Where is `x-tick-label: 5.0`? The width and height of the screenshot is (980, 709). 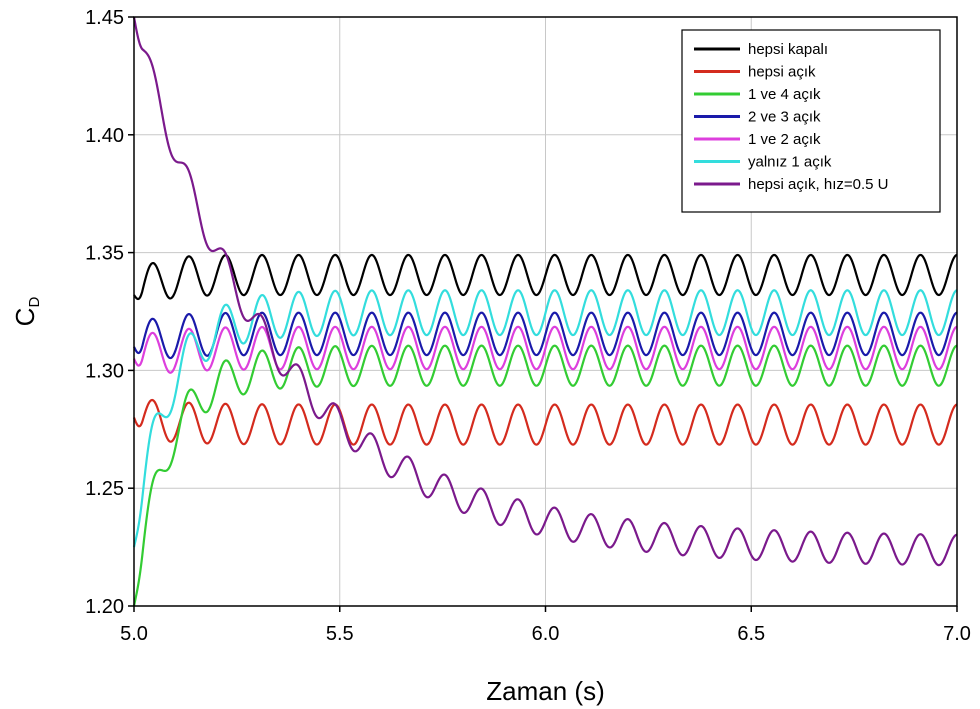
x-tick-label: 5.0 is located at coordinates (134, 634).